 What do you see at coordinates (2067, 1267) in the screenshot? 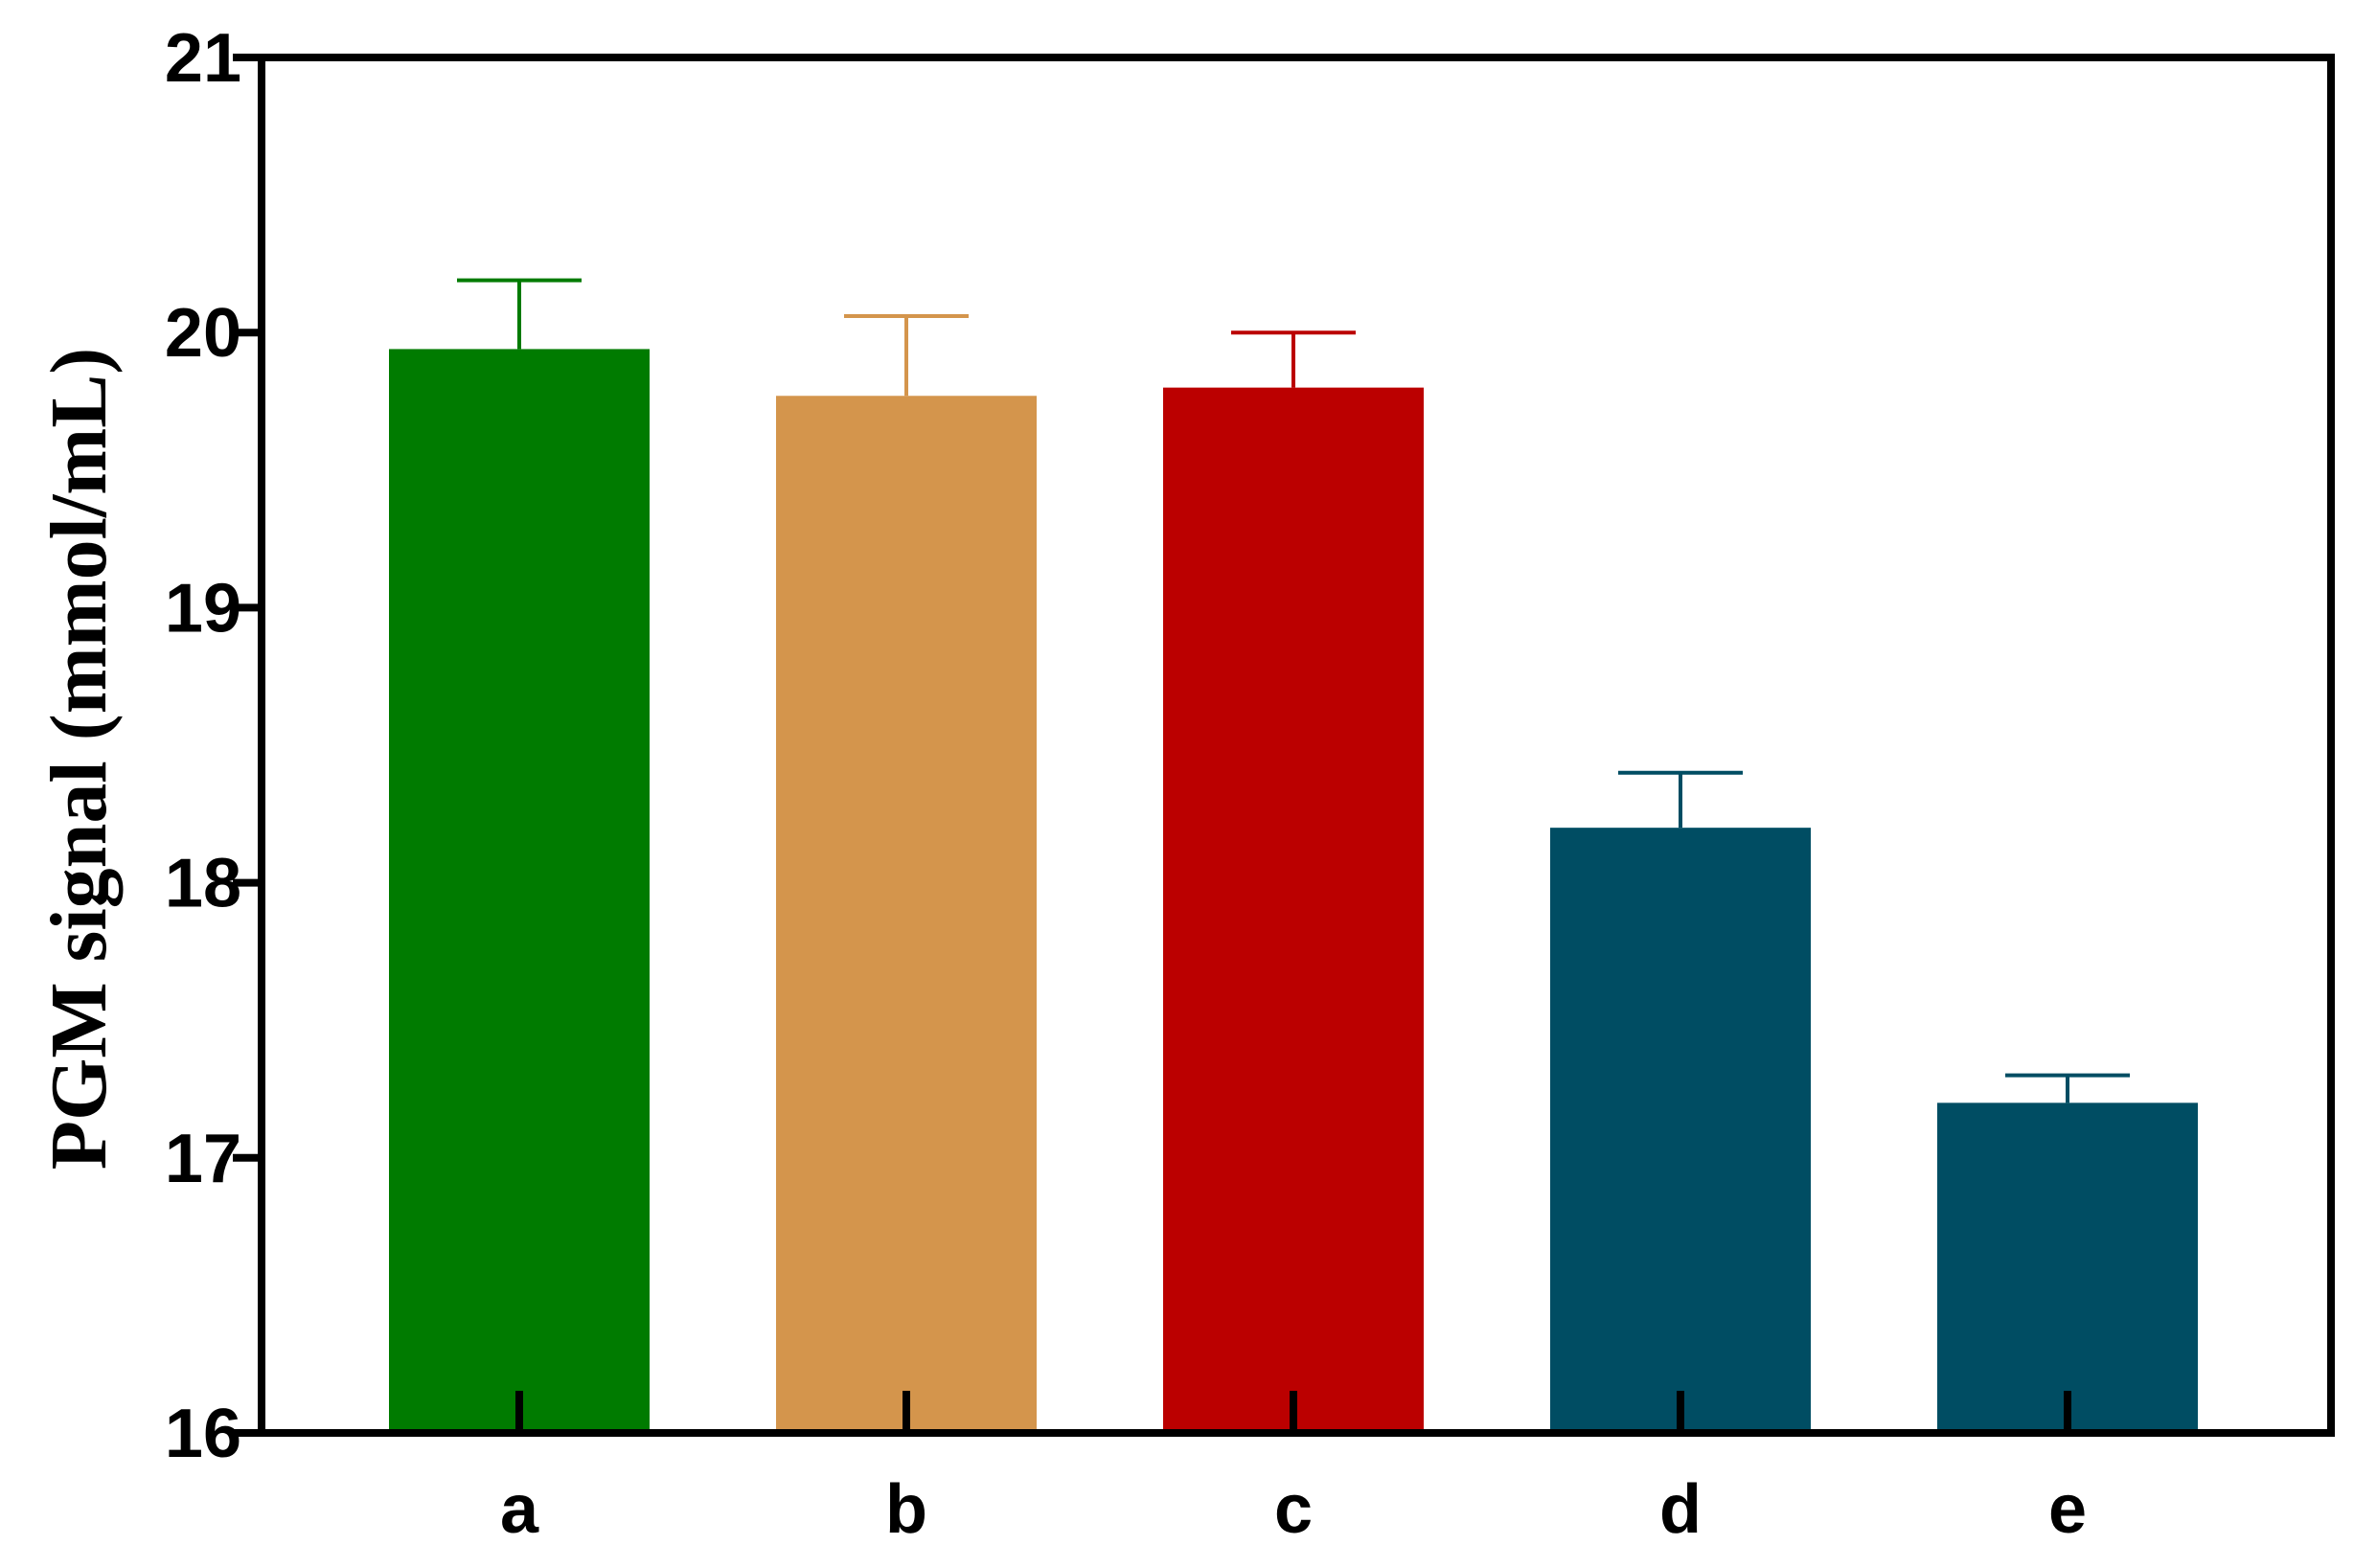
I see `bar-e` at bounding box center [2067, 1267].